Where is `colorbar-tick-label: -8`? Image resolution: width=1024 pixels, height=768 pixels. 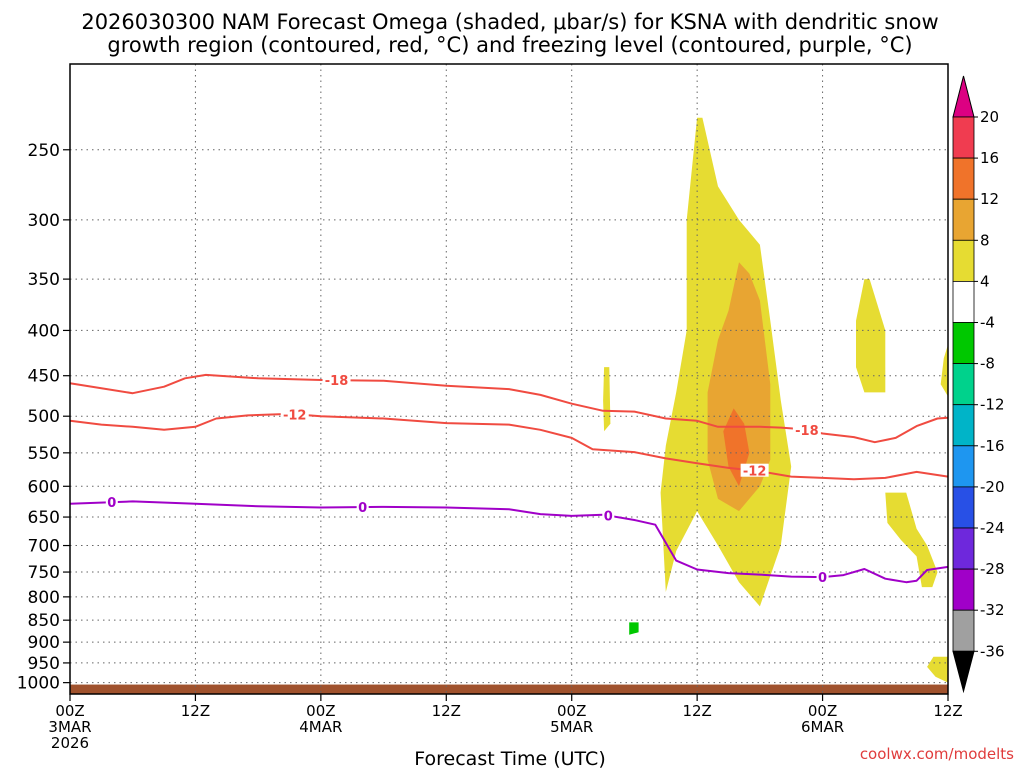 colorbar-tick-label: -8 is located at coordinates (987, 364).